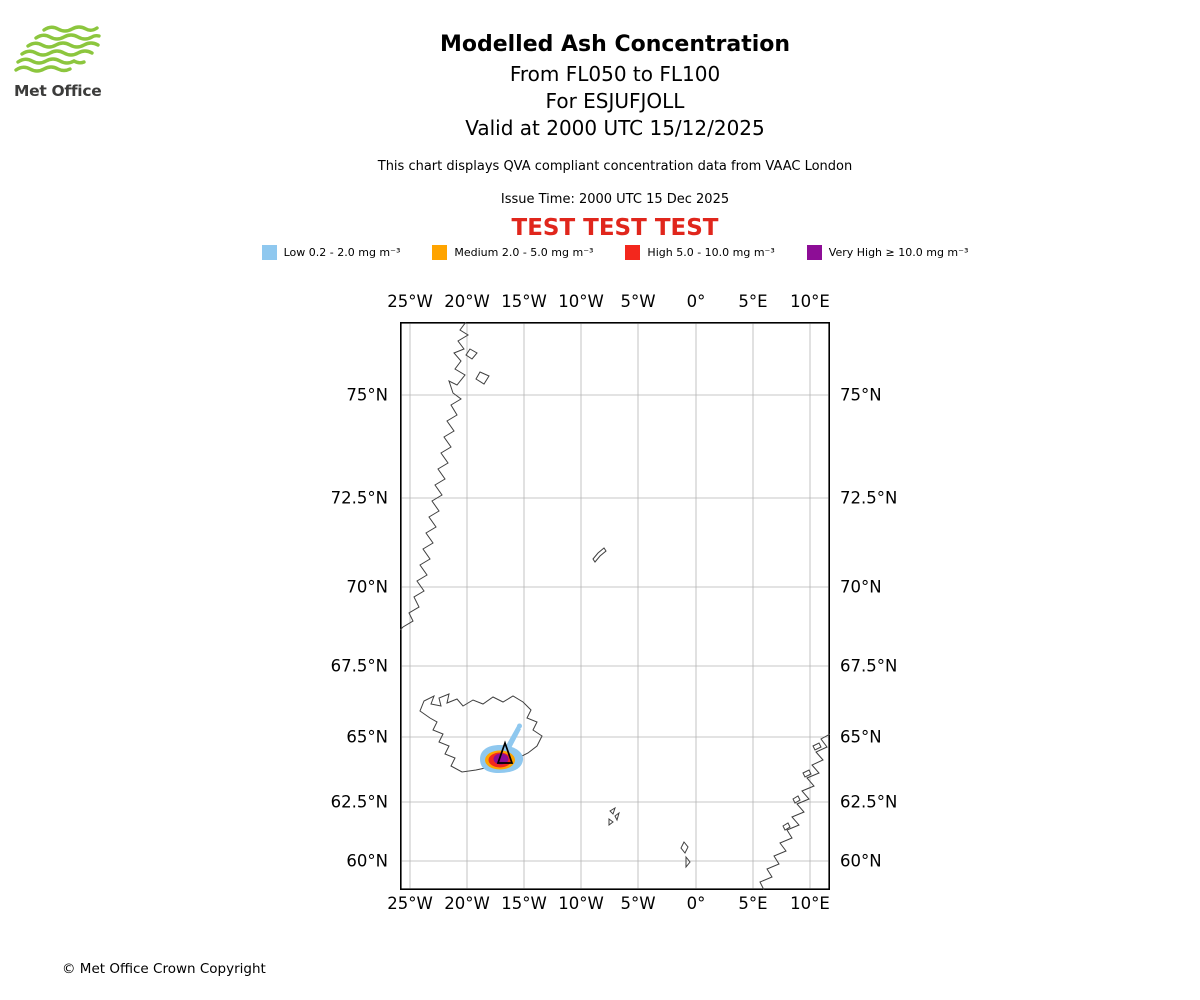  I want to click on lat-label-left-1: 72.5°N, so click(359, 498).